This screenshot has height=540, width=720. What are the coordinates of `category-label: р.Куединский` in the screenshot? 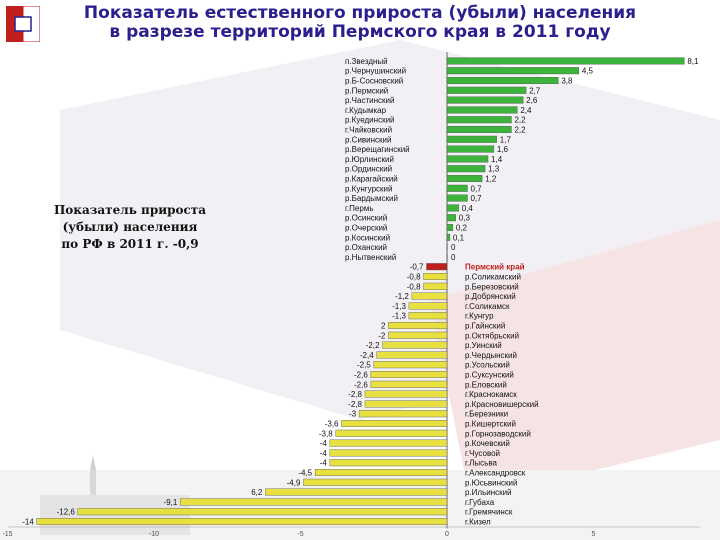 It's located at (370, 120).